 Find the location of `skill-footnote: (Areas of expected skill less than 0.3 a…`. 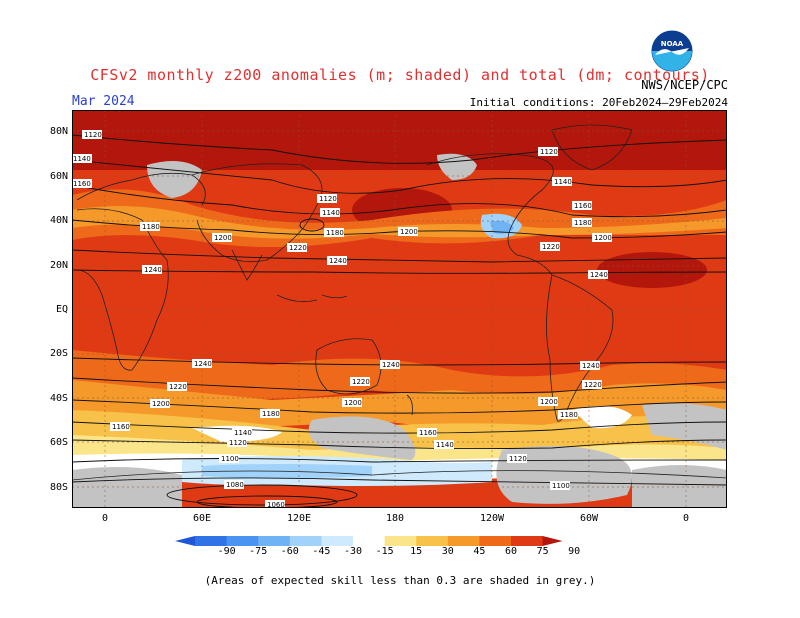

skill-footnote: (Areas of expected skill less than 0.3 a… is located at coordinates (400, 580).